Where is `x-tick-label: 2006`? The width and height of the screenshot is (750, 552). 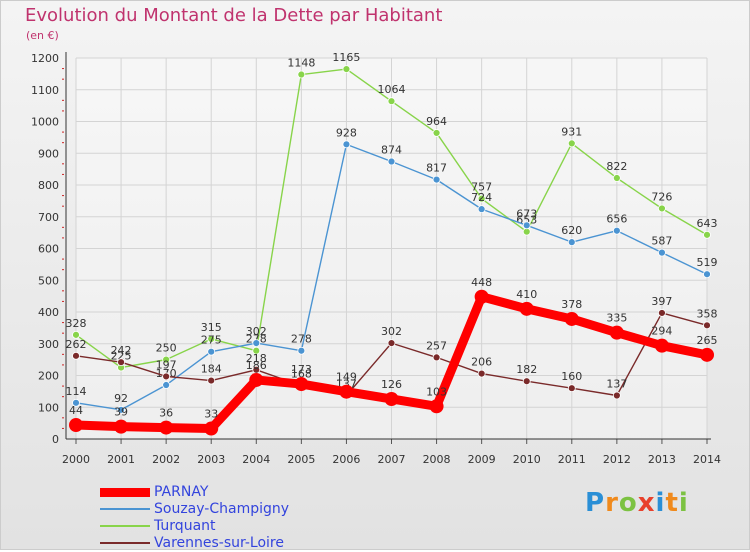 x-tick-label: 2006 is located at coordinates (346, 459).